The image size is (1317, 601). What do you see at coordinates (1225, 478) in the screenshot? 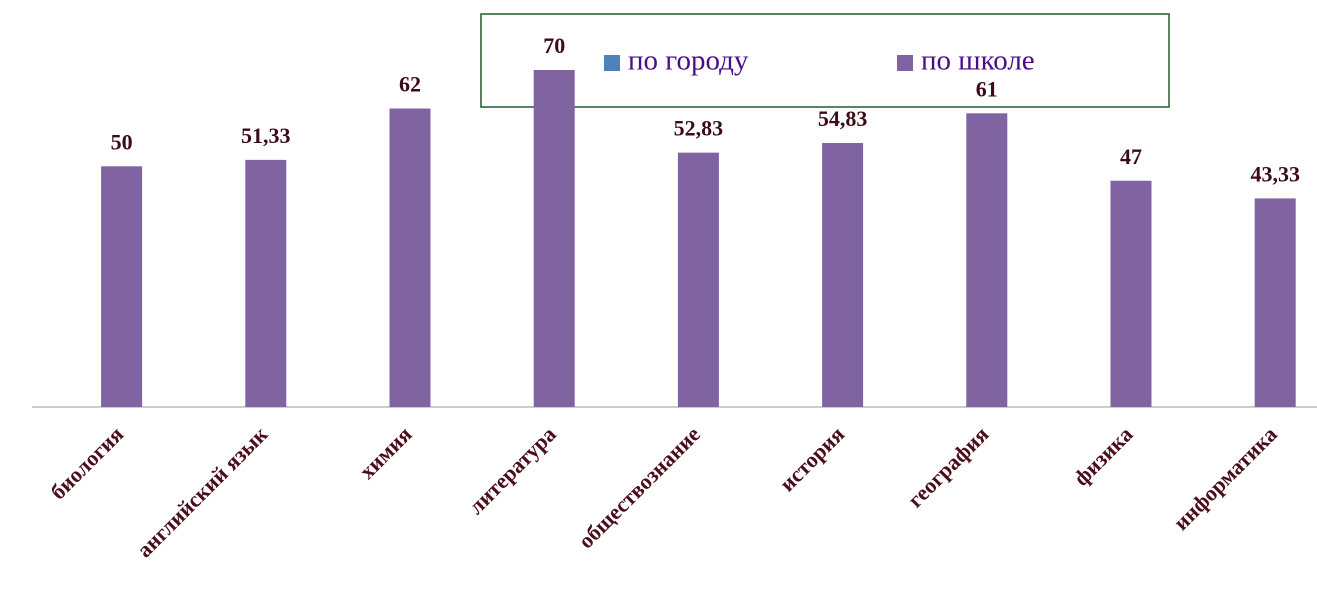
I see `x-tick-label: информатика` at bounding box center [1225, 478].